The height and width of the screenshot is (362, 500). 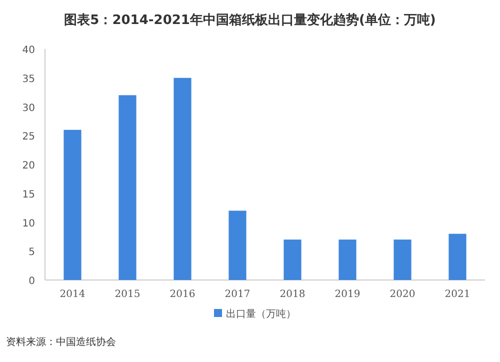 What do you see at coordinates (127, 294) in the screenshot?
I see `x-tick-label: 2015` at bounding box center [127, 294].